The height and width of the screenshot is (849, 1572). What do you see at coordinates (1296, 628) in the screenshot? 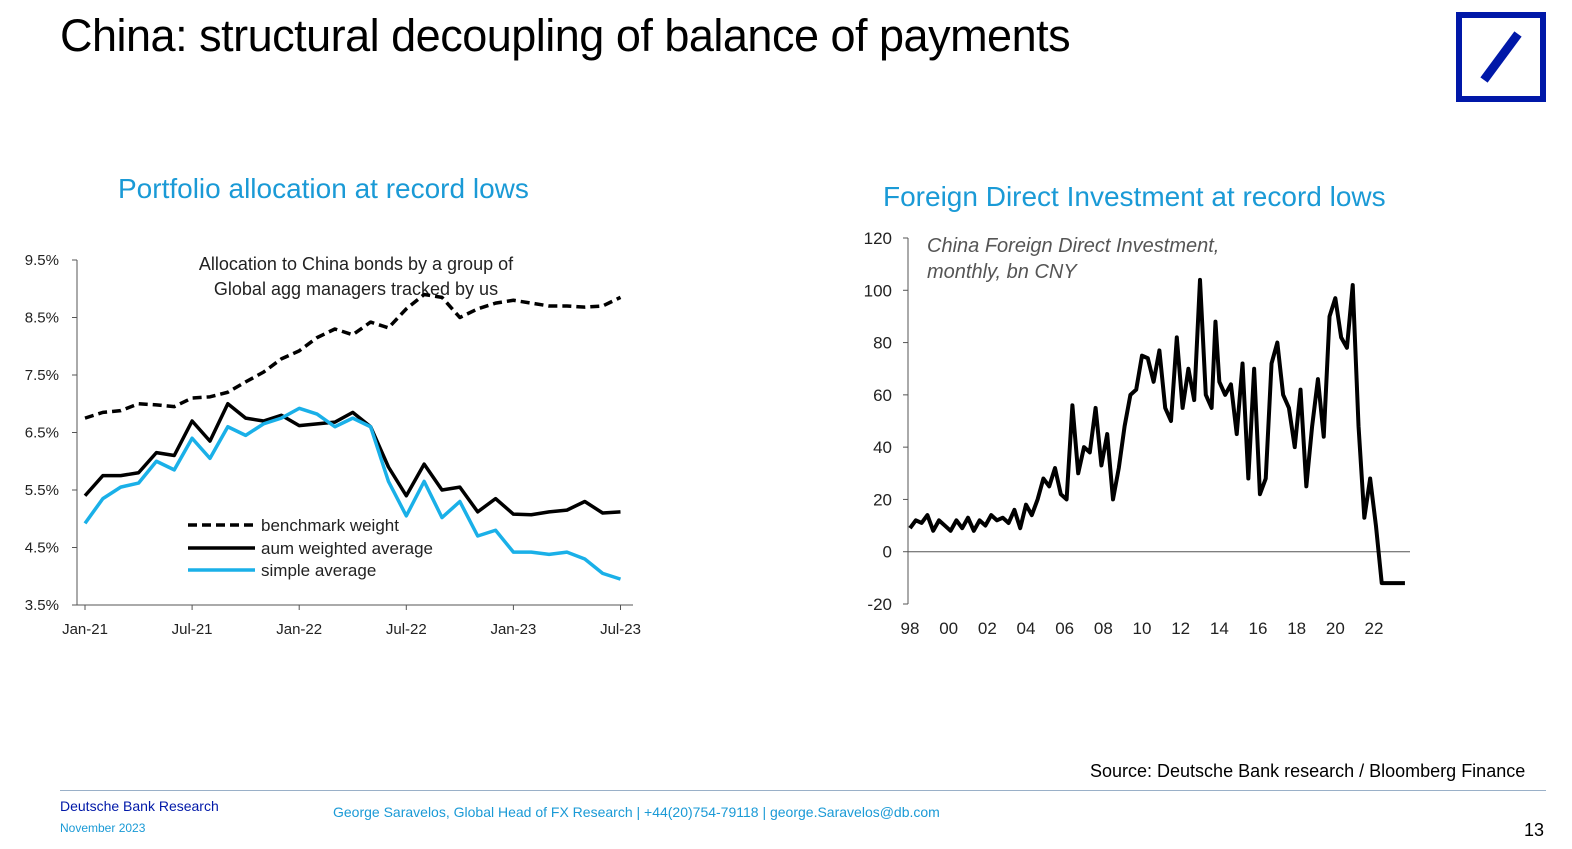
I see `chart2-x-tick-label: 18` at bounding box center [1296, 628].